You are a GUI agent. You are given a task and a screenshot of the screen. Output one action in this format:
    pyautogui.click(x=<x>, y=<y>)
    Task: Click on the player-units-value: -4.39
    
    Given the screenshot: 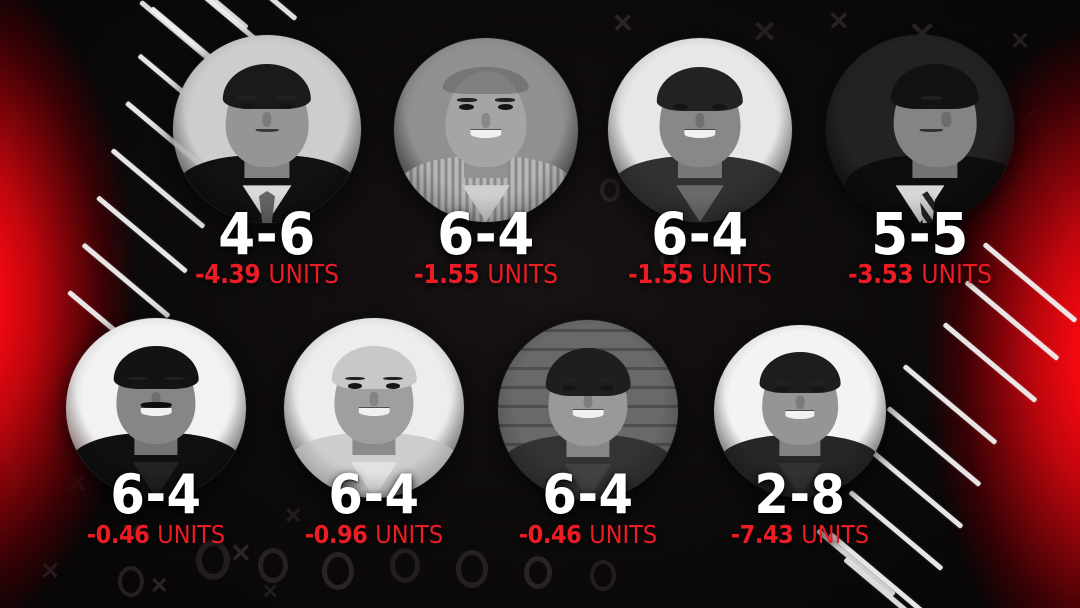 What is the action you would take?
    pyautogui.click(x=227, y=275)
    